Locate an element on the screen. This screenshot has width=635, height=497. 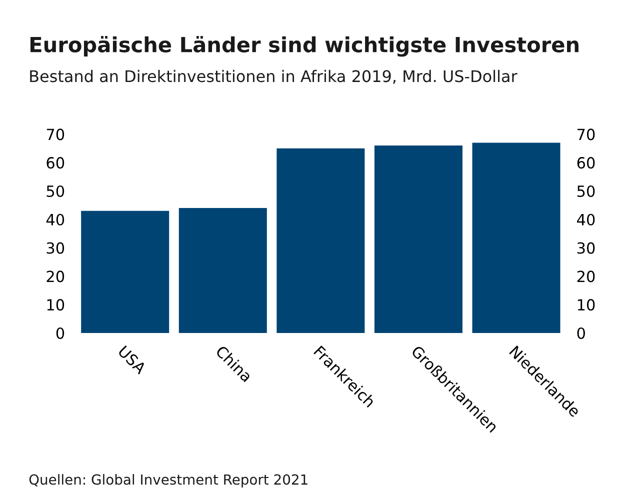
chart-title: Europäische Länder sind wichtigste Investoren is located at coordinates (304, 46).